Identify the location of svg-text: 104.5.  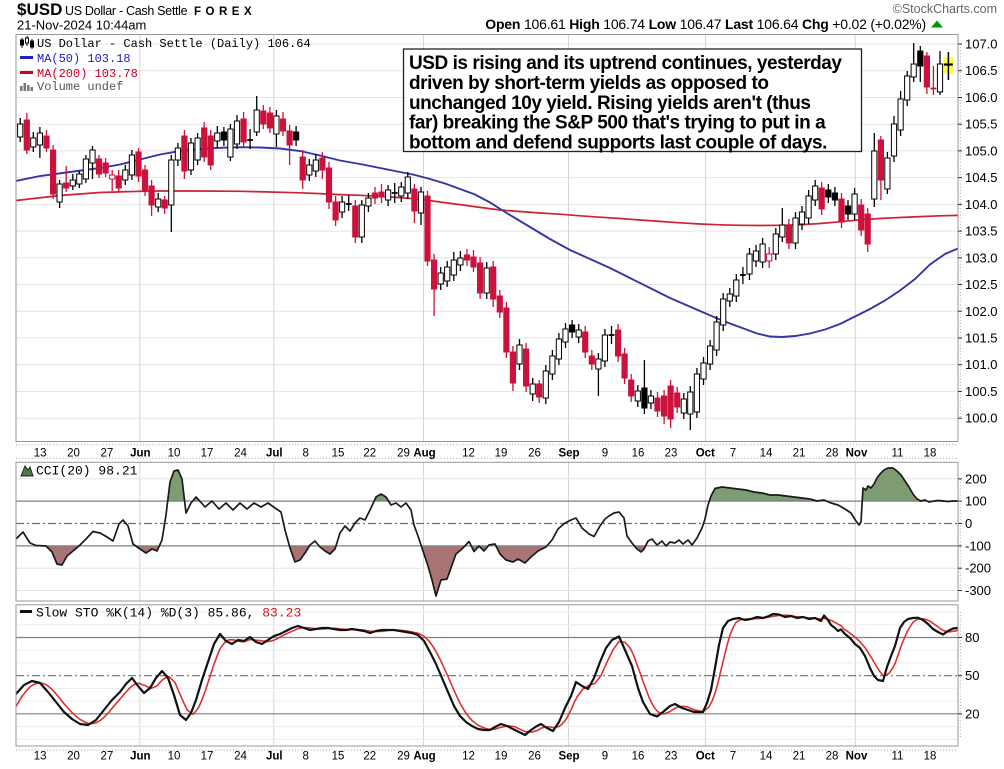
(981, 177).